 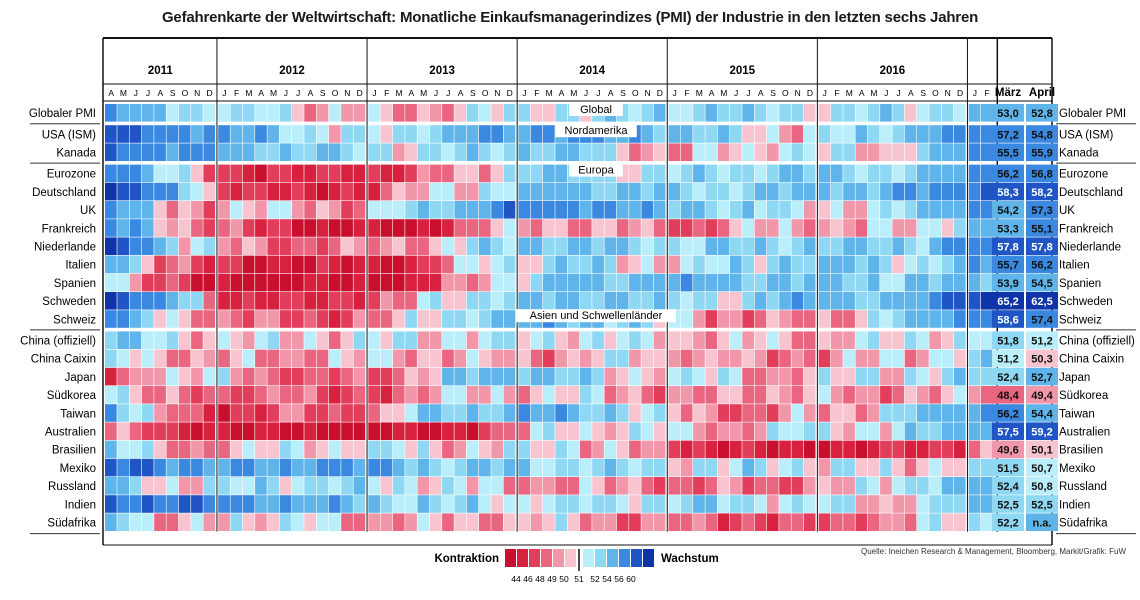 I want to click on row-label-left: China (offiziell), so click(x=58, y=342).